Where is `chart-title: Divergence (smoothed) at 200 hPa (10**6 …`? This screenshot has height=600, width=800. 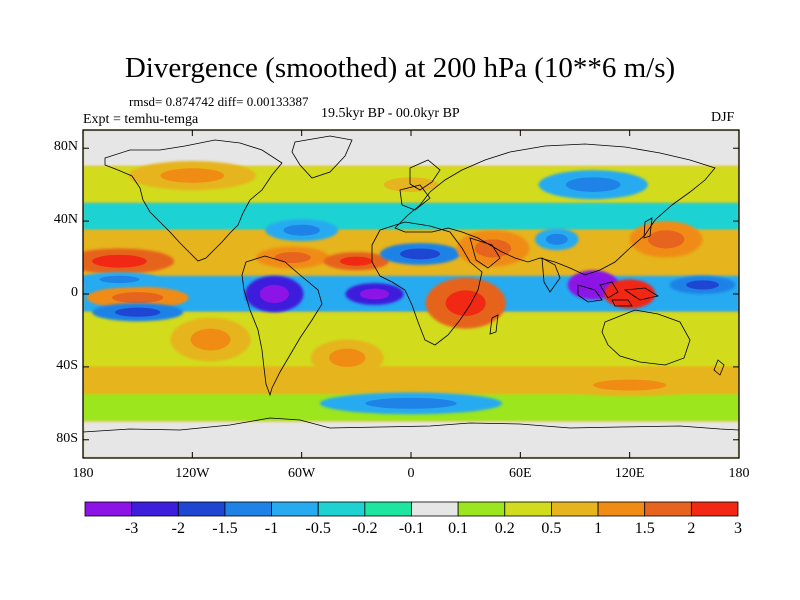
chart-title: Divergence (smoothed) at 200 hPa (10**6 … is located at coordinates (400, 68).